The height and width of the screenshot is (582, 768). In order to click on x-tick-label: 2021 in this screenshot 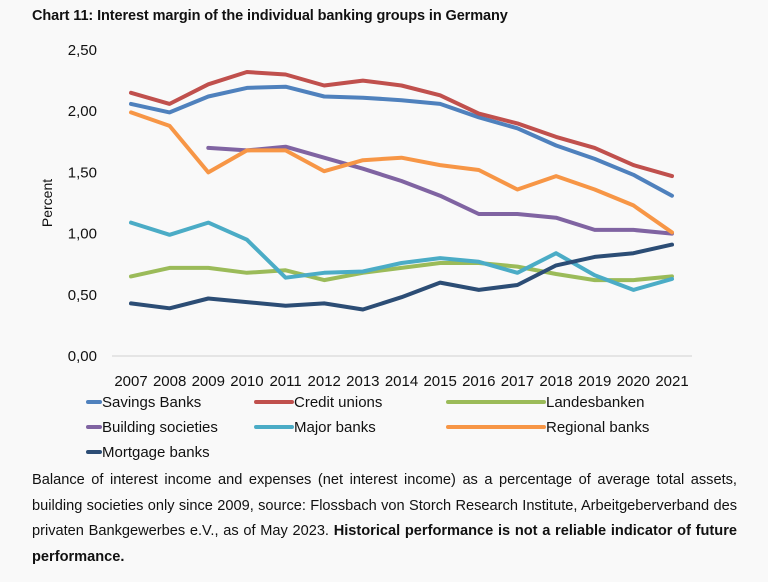, I will do `click(671, 381)`.